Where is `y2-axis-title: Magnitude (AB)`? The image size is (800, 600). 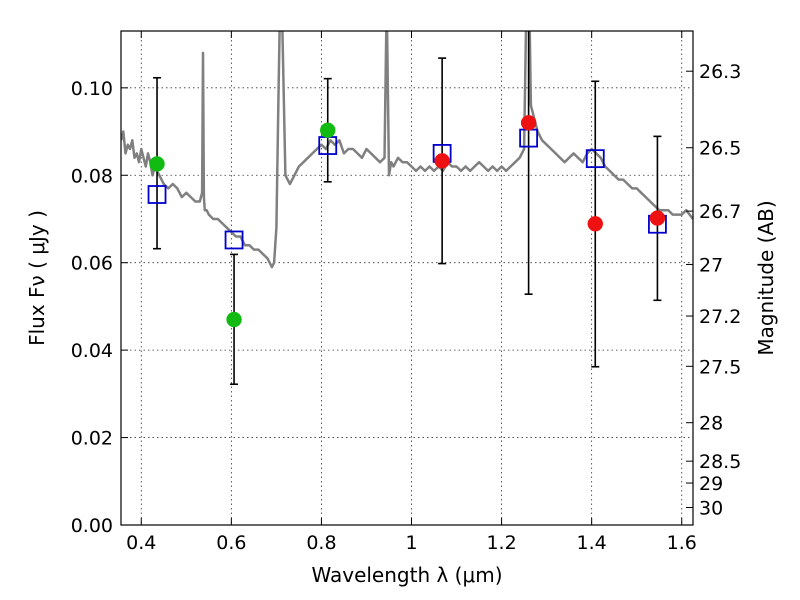 y2-axis-title: Magnitude (AB) is located at coordinates (766, 277).